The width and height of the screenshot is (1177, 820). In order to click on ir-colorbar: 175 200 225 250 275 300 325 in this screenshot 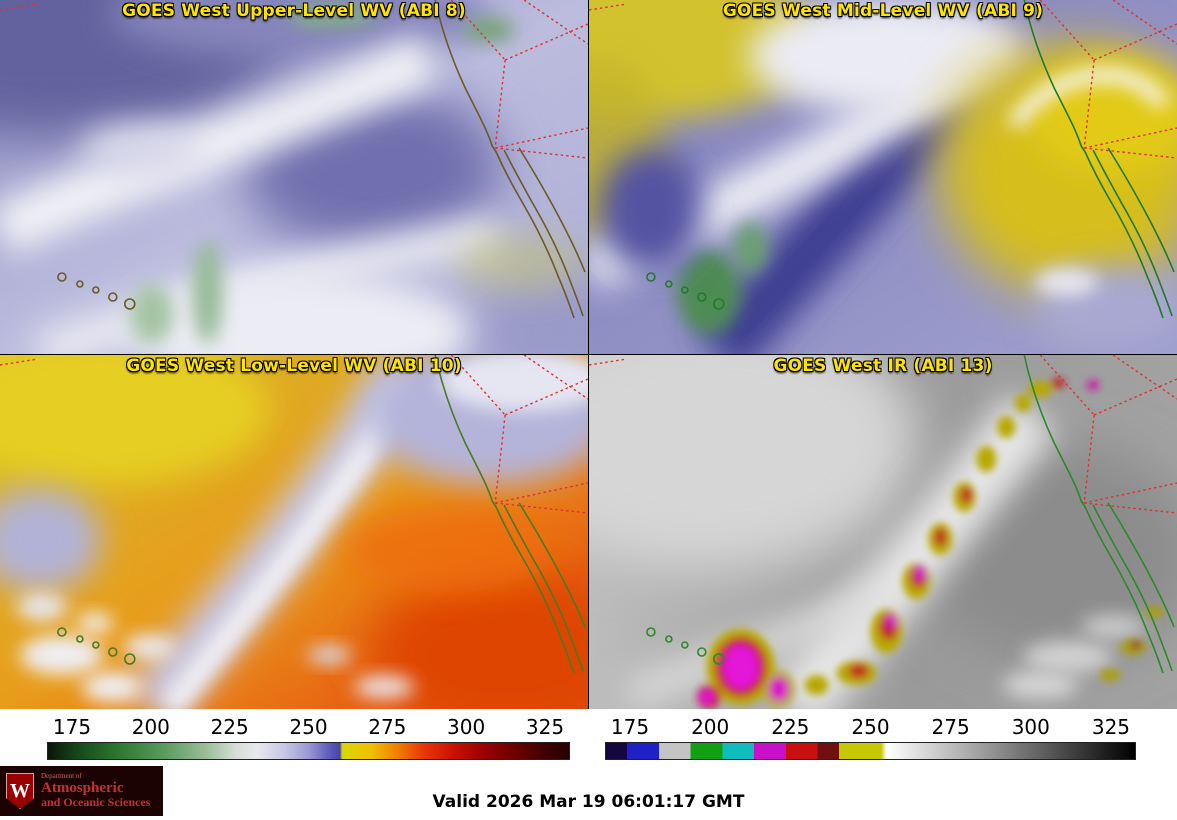, I will do `click(870, 736)`.